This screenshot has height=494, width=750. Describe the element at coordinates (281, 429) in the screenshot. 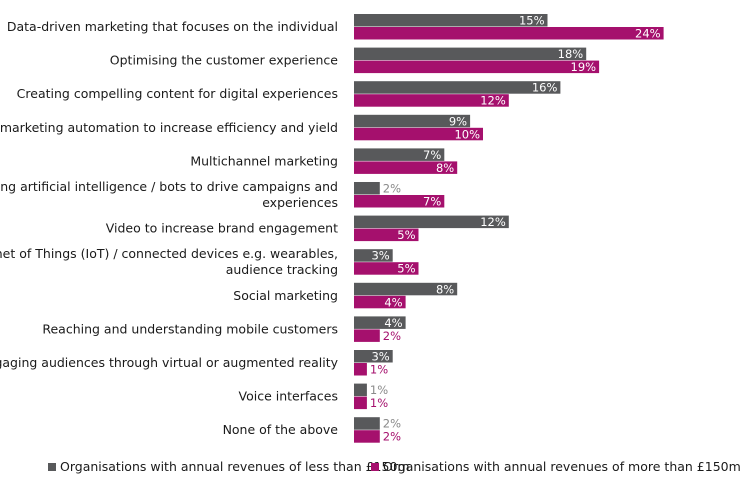

I see `category-label: None of the above` at that location.